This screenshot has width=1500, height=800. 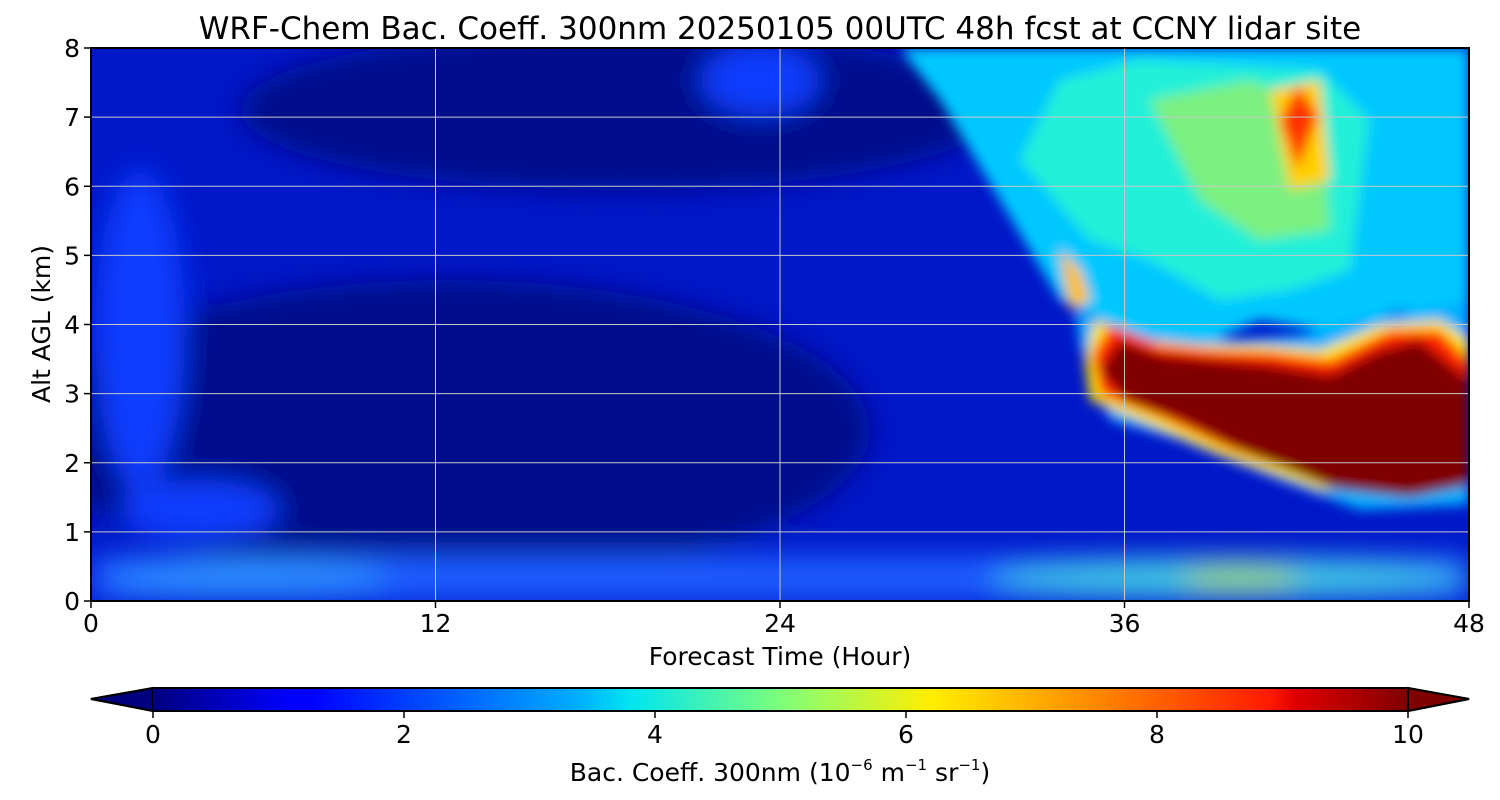 I want to click on y-tick-label: 4, so click(x=72, y=325).